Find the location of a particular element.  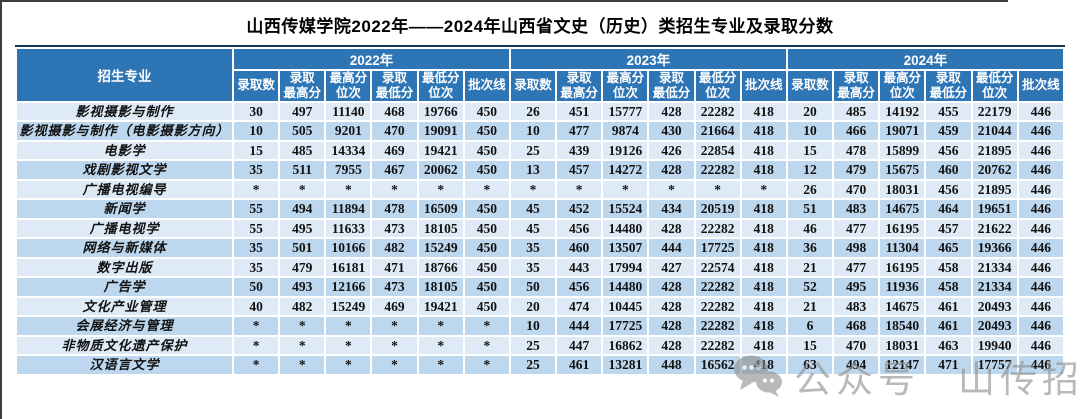

data-cell: 11894 is located at coordinates (348, 209).